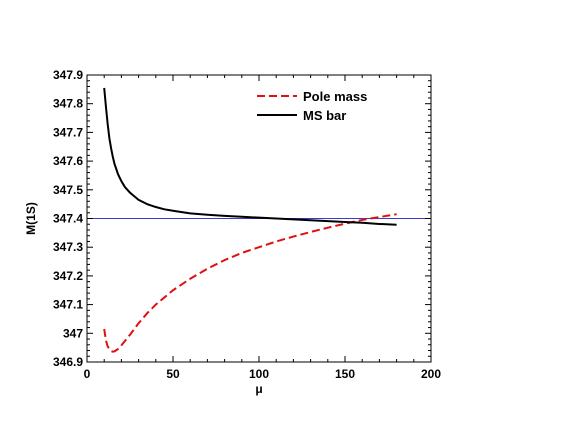 The height and width of the screenshot is (436, 564). I want to click on x-tick-label: 0, so click(87, 374).